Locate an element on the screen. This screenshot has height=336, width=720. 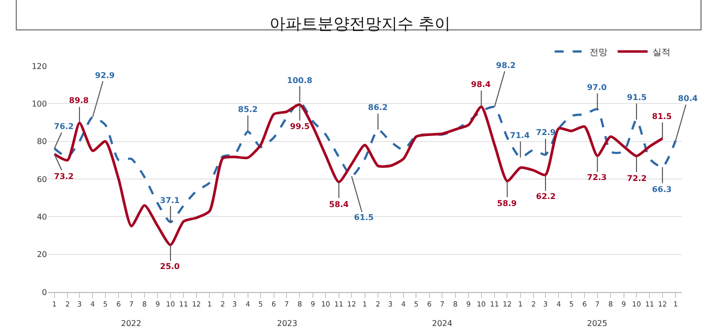
annotation: 73.2 is located at coordinates (64, 176).